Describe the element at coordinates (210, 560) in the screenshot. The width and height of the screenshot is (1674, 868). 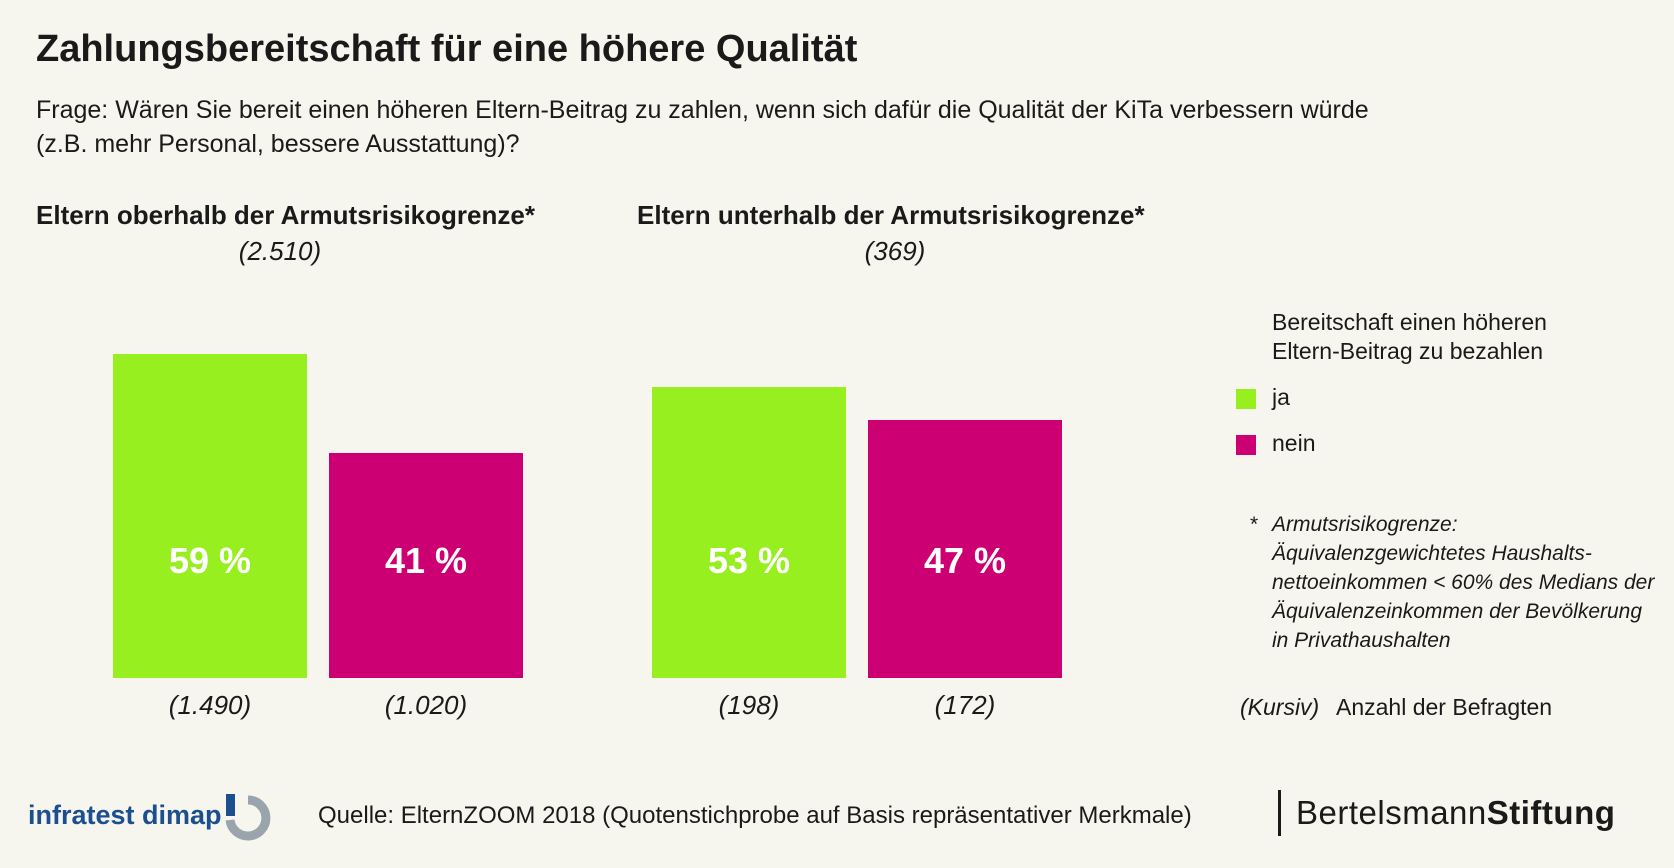
I see `bar-value-label-ja-above: 59 %` at that location.